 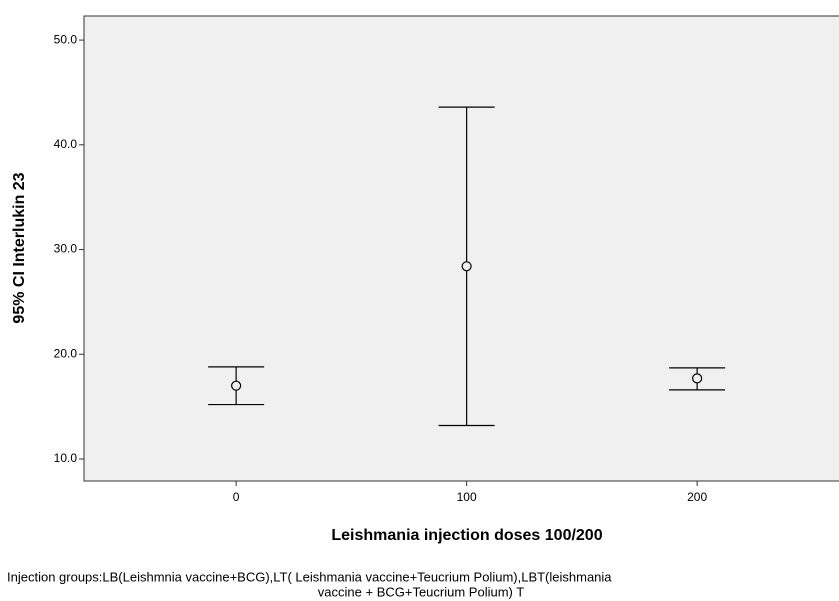 I want to click on x-tick-label: 200, so click(x=697, y=497).